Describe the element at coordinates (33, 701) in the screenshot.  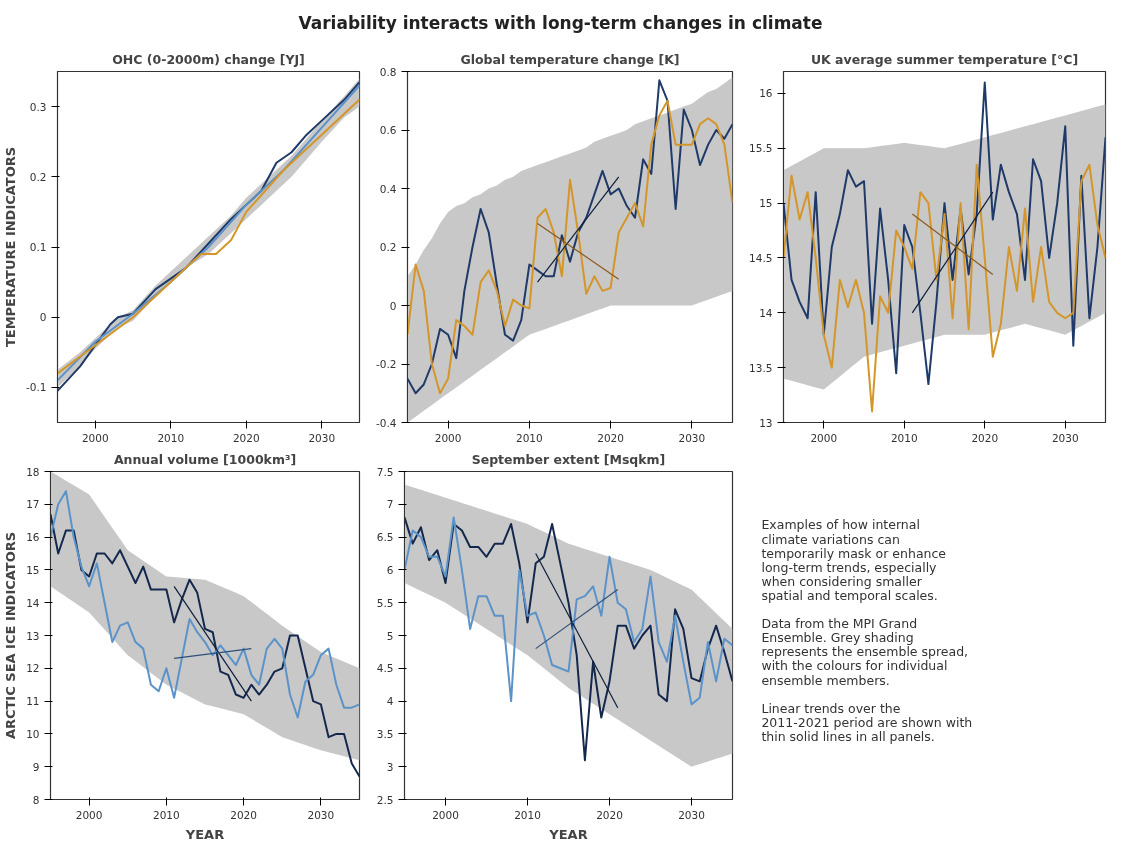
I see `y-tick-label: 11` at that location.